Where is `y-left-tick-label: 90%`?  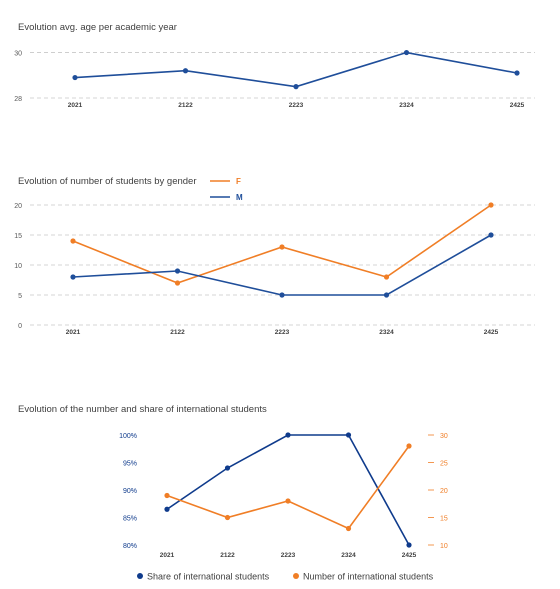
y-left-tick-label: 90% is located at coordinates (130, 491).